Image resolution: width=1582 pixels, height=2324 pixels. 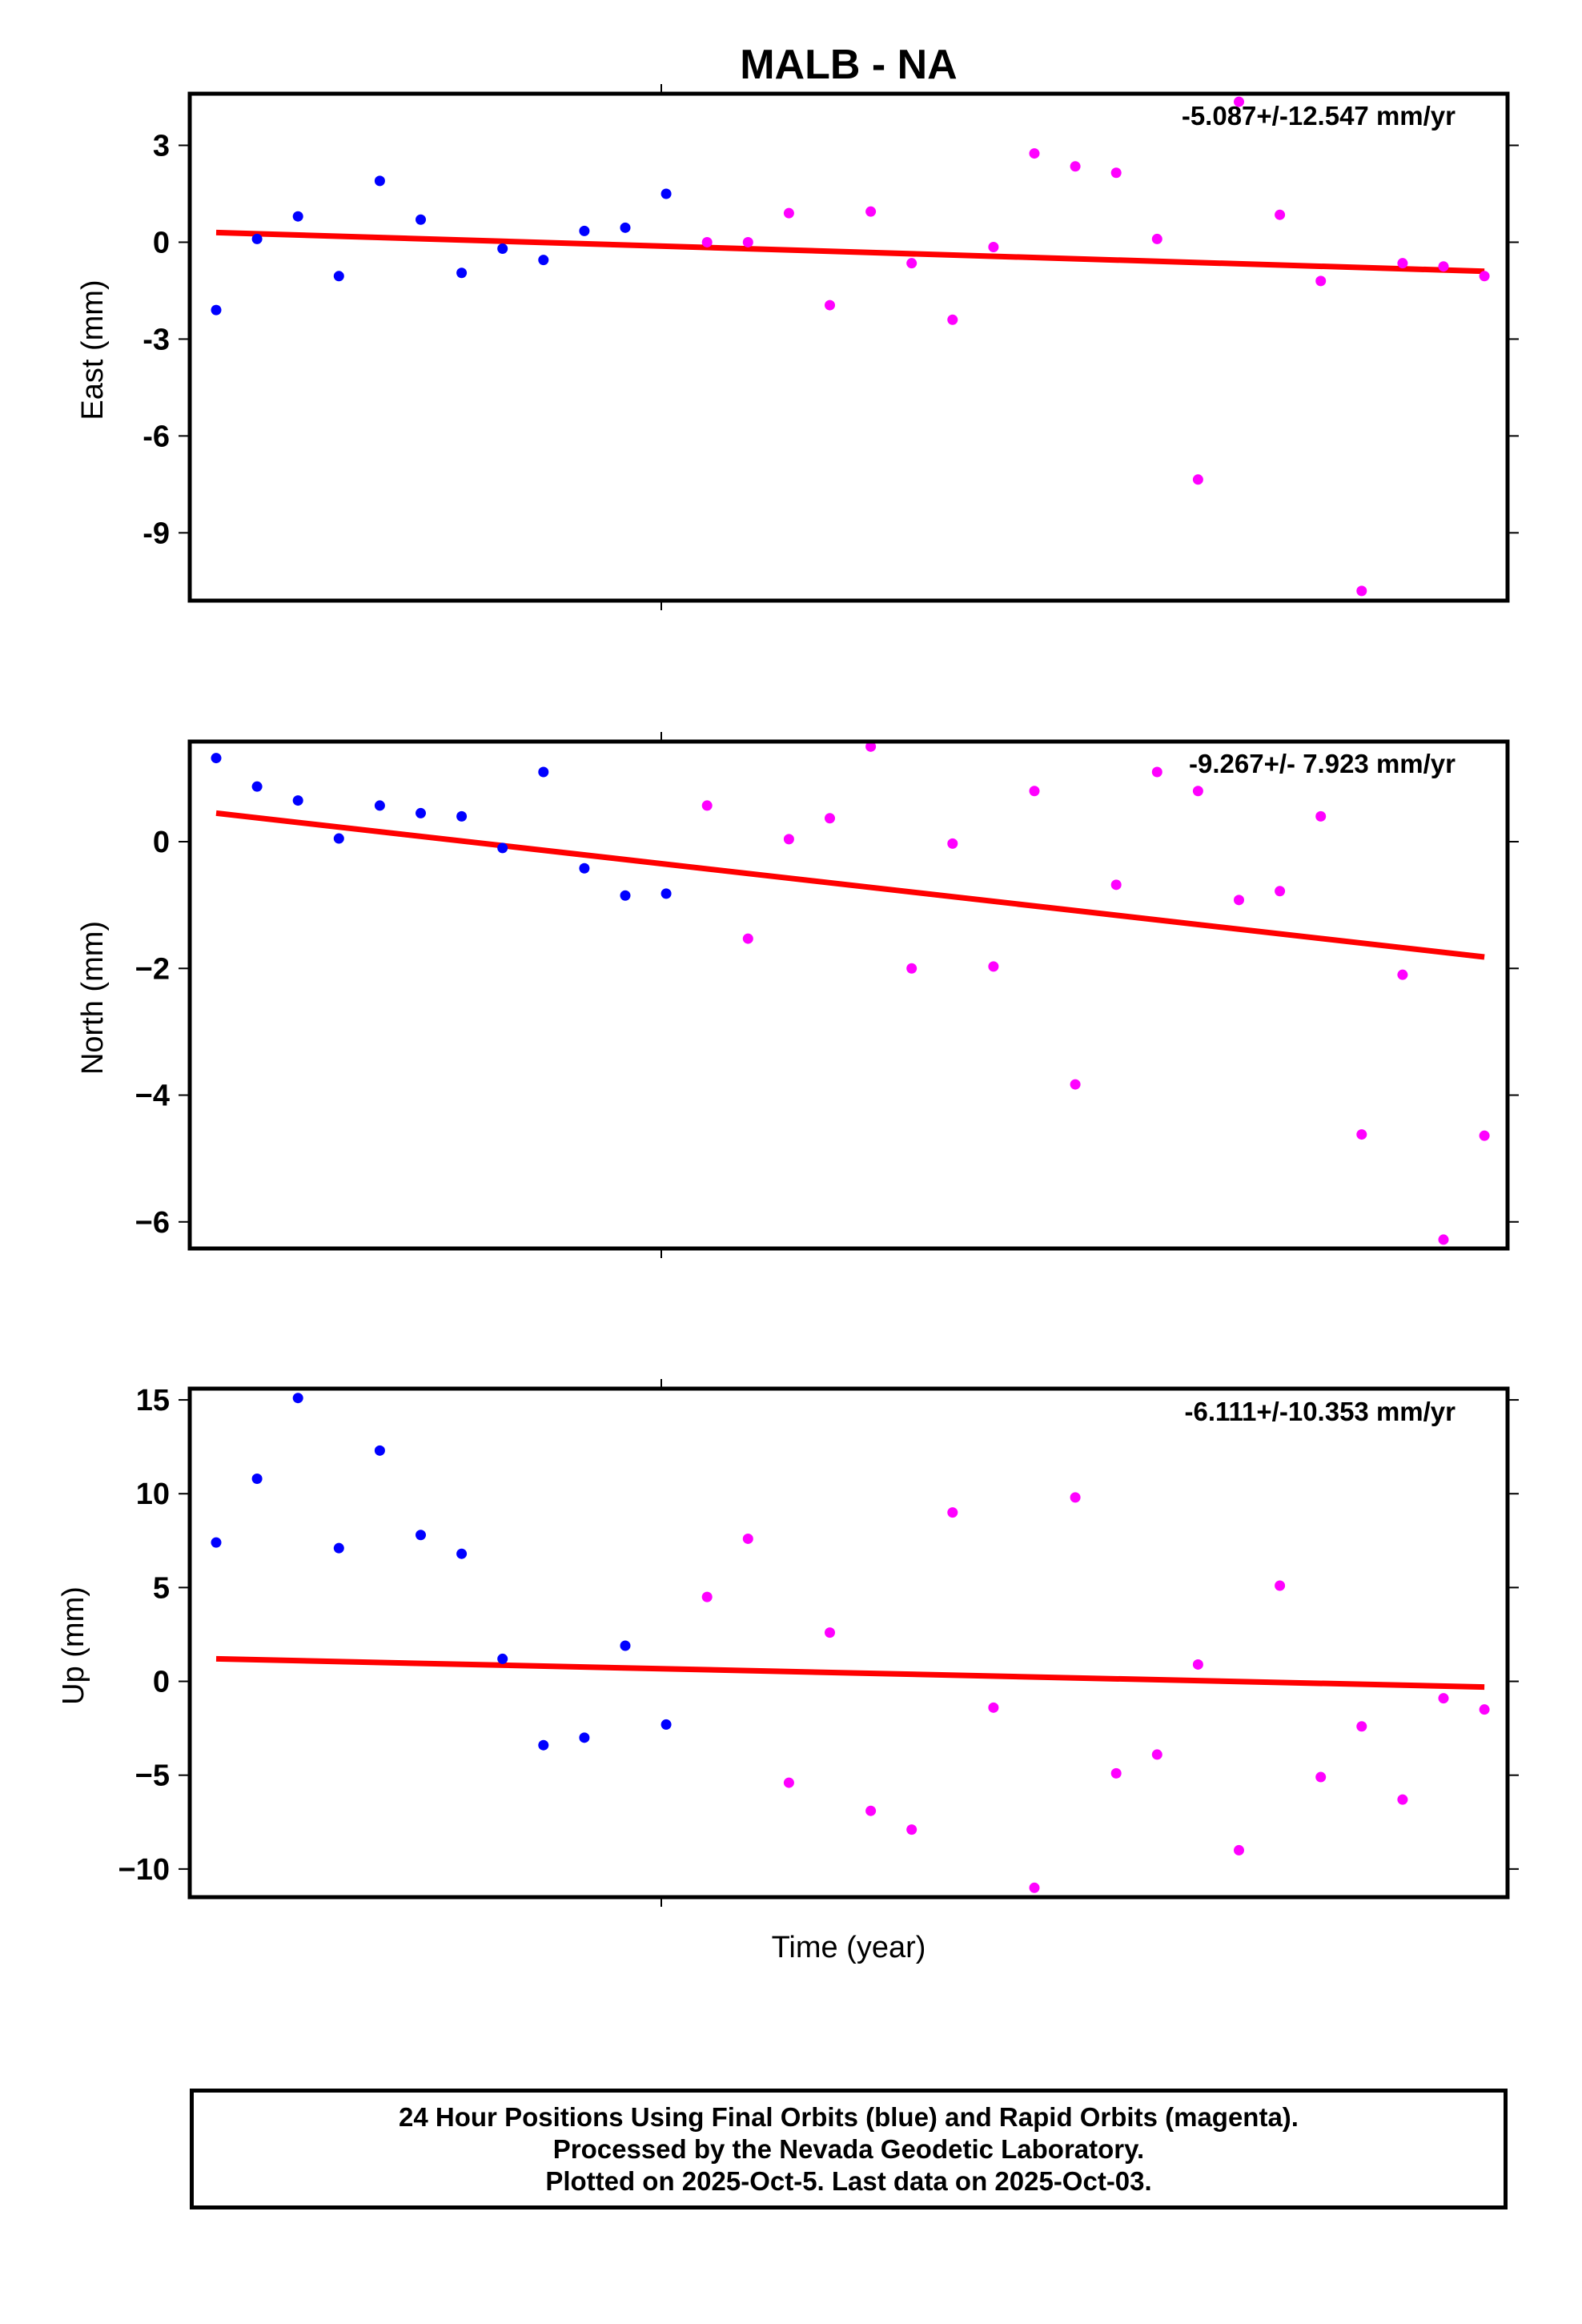 What do you see at coordinates (1320, 1411) in the screenshot?
I see `up-rate-label: -6.111+/-10.353 mm/yr` at bounding box center [1320, 1411].